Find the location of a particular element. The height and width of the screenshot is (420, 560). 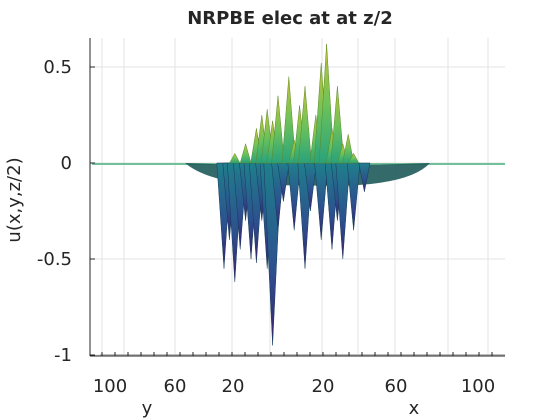

z-tick-label: 0 is located at coordinates (66, 163).